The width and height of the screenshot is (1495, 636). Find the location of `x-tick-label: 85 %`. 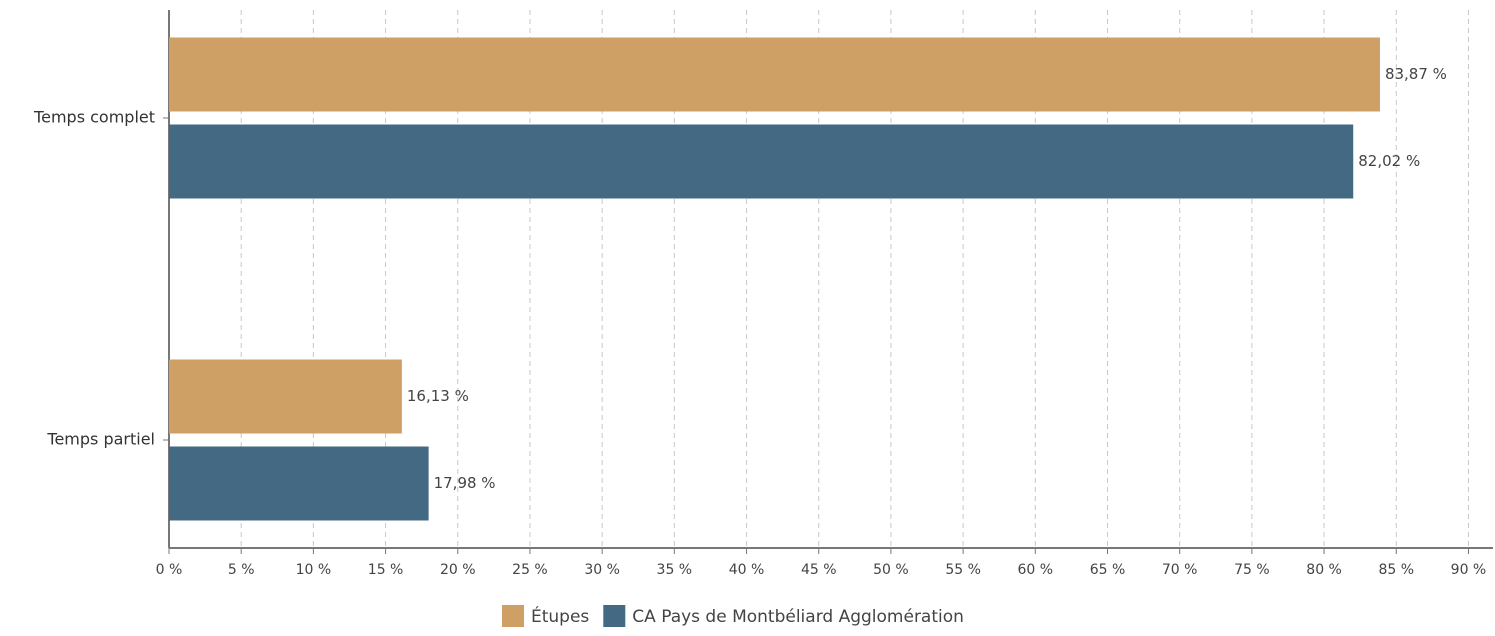

x-tick-label: 85 % is located at coordinates (1396, 570).